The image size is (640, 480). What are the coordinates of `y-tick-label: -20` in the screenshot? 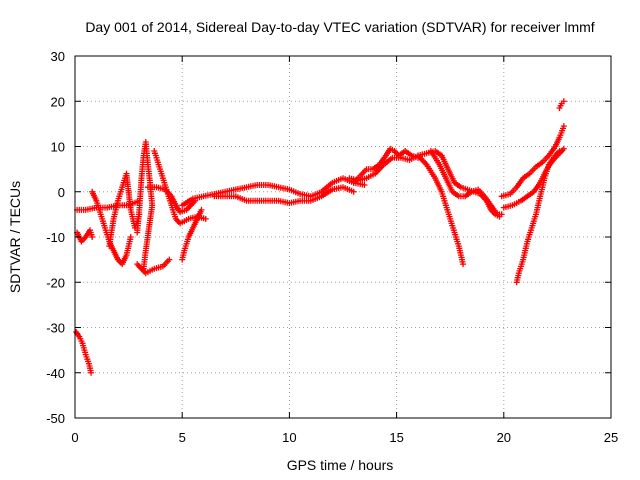 It's located at (55, 282).